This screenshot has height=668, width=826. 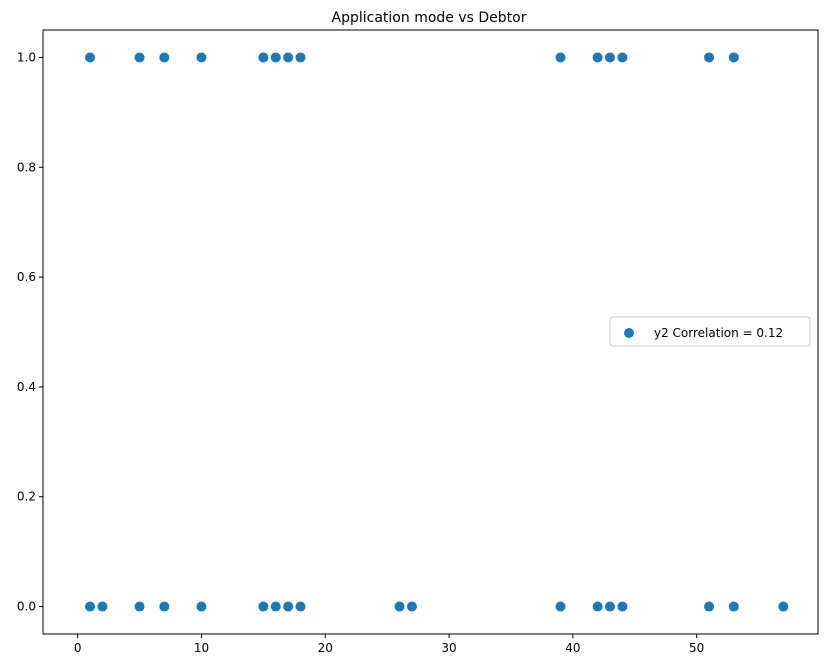 I want to click on y-tick-label: 0.4, so click(x=26, y=387).